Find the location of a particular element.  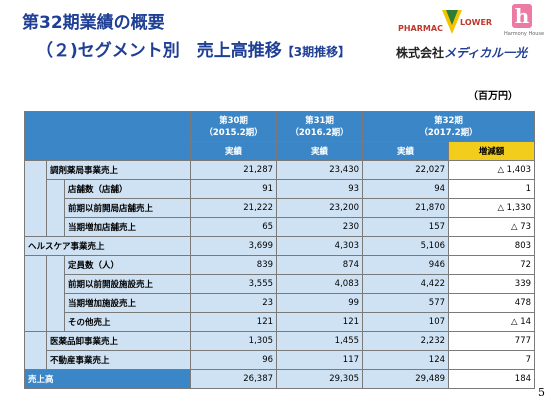

cell-diff: 339 is located at coordinates (492, 284).